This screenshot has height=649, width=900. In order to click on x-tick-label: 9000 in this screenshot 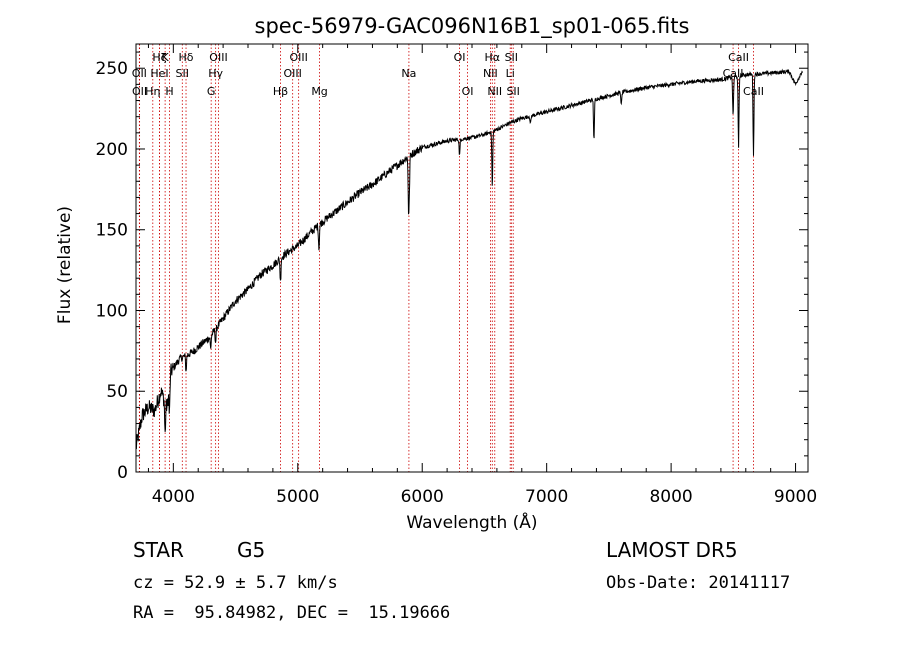, I will do `click(795, 497)`.